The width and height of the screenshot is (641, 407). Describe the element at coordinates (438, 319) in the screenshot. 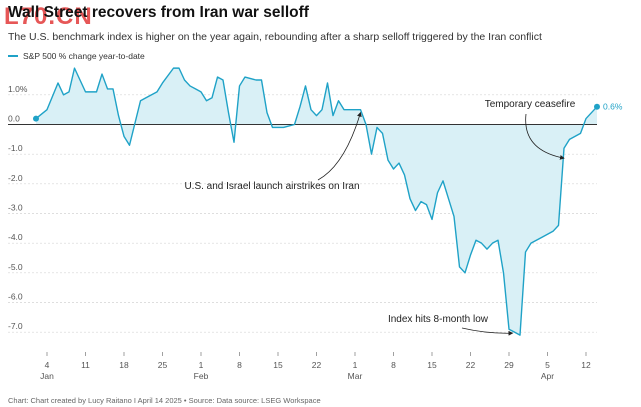

I see `annotation-8-month-low: Index hits 8-month low` at that location.